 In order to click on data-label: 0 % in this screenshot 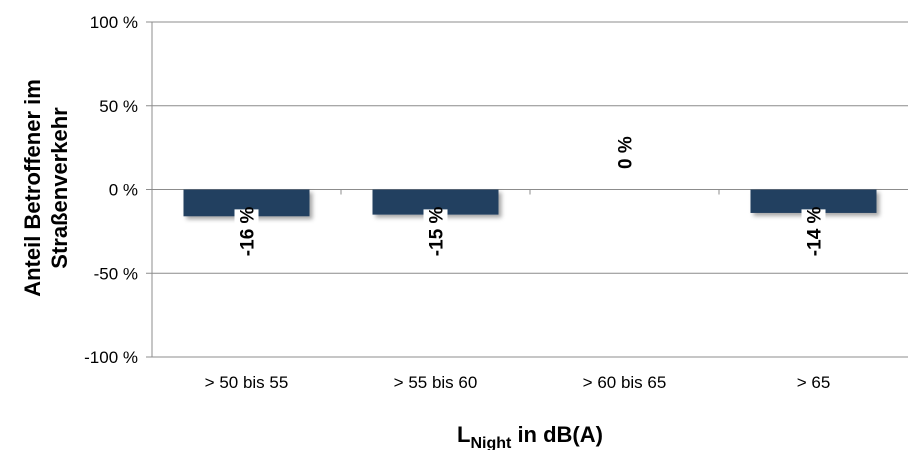, I will do `click(626, 152)`.